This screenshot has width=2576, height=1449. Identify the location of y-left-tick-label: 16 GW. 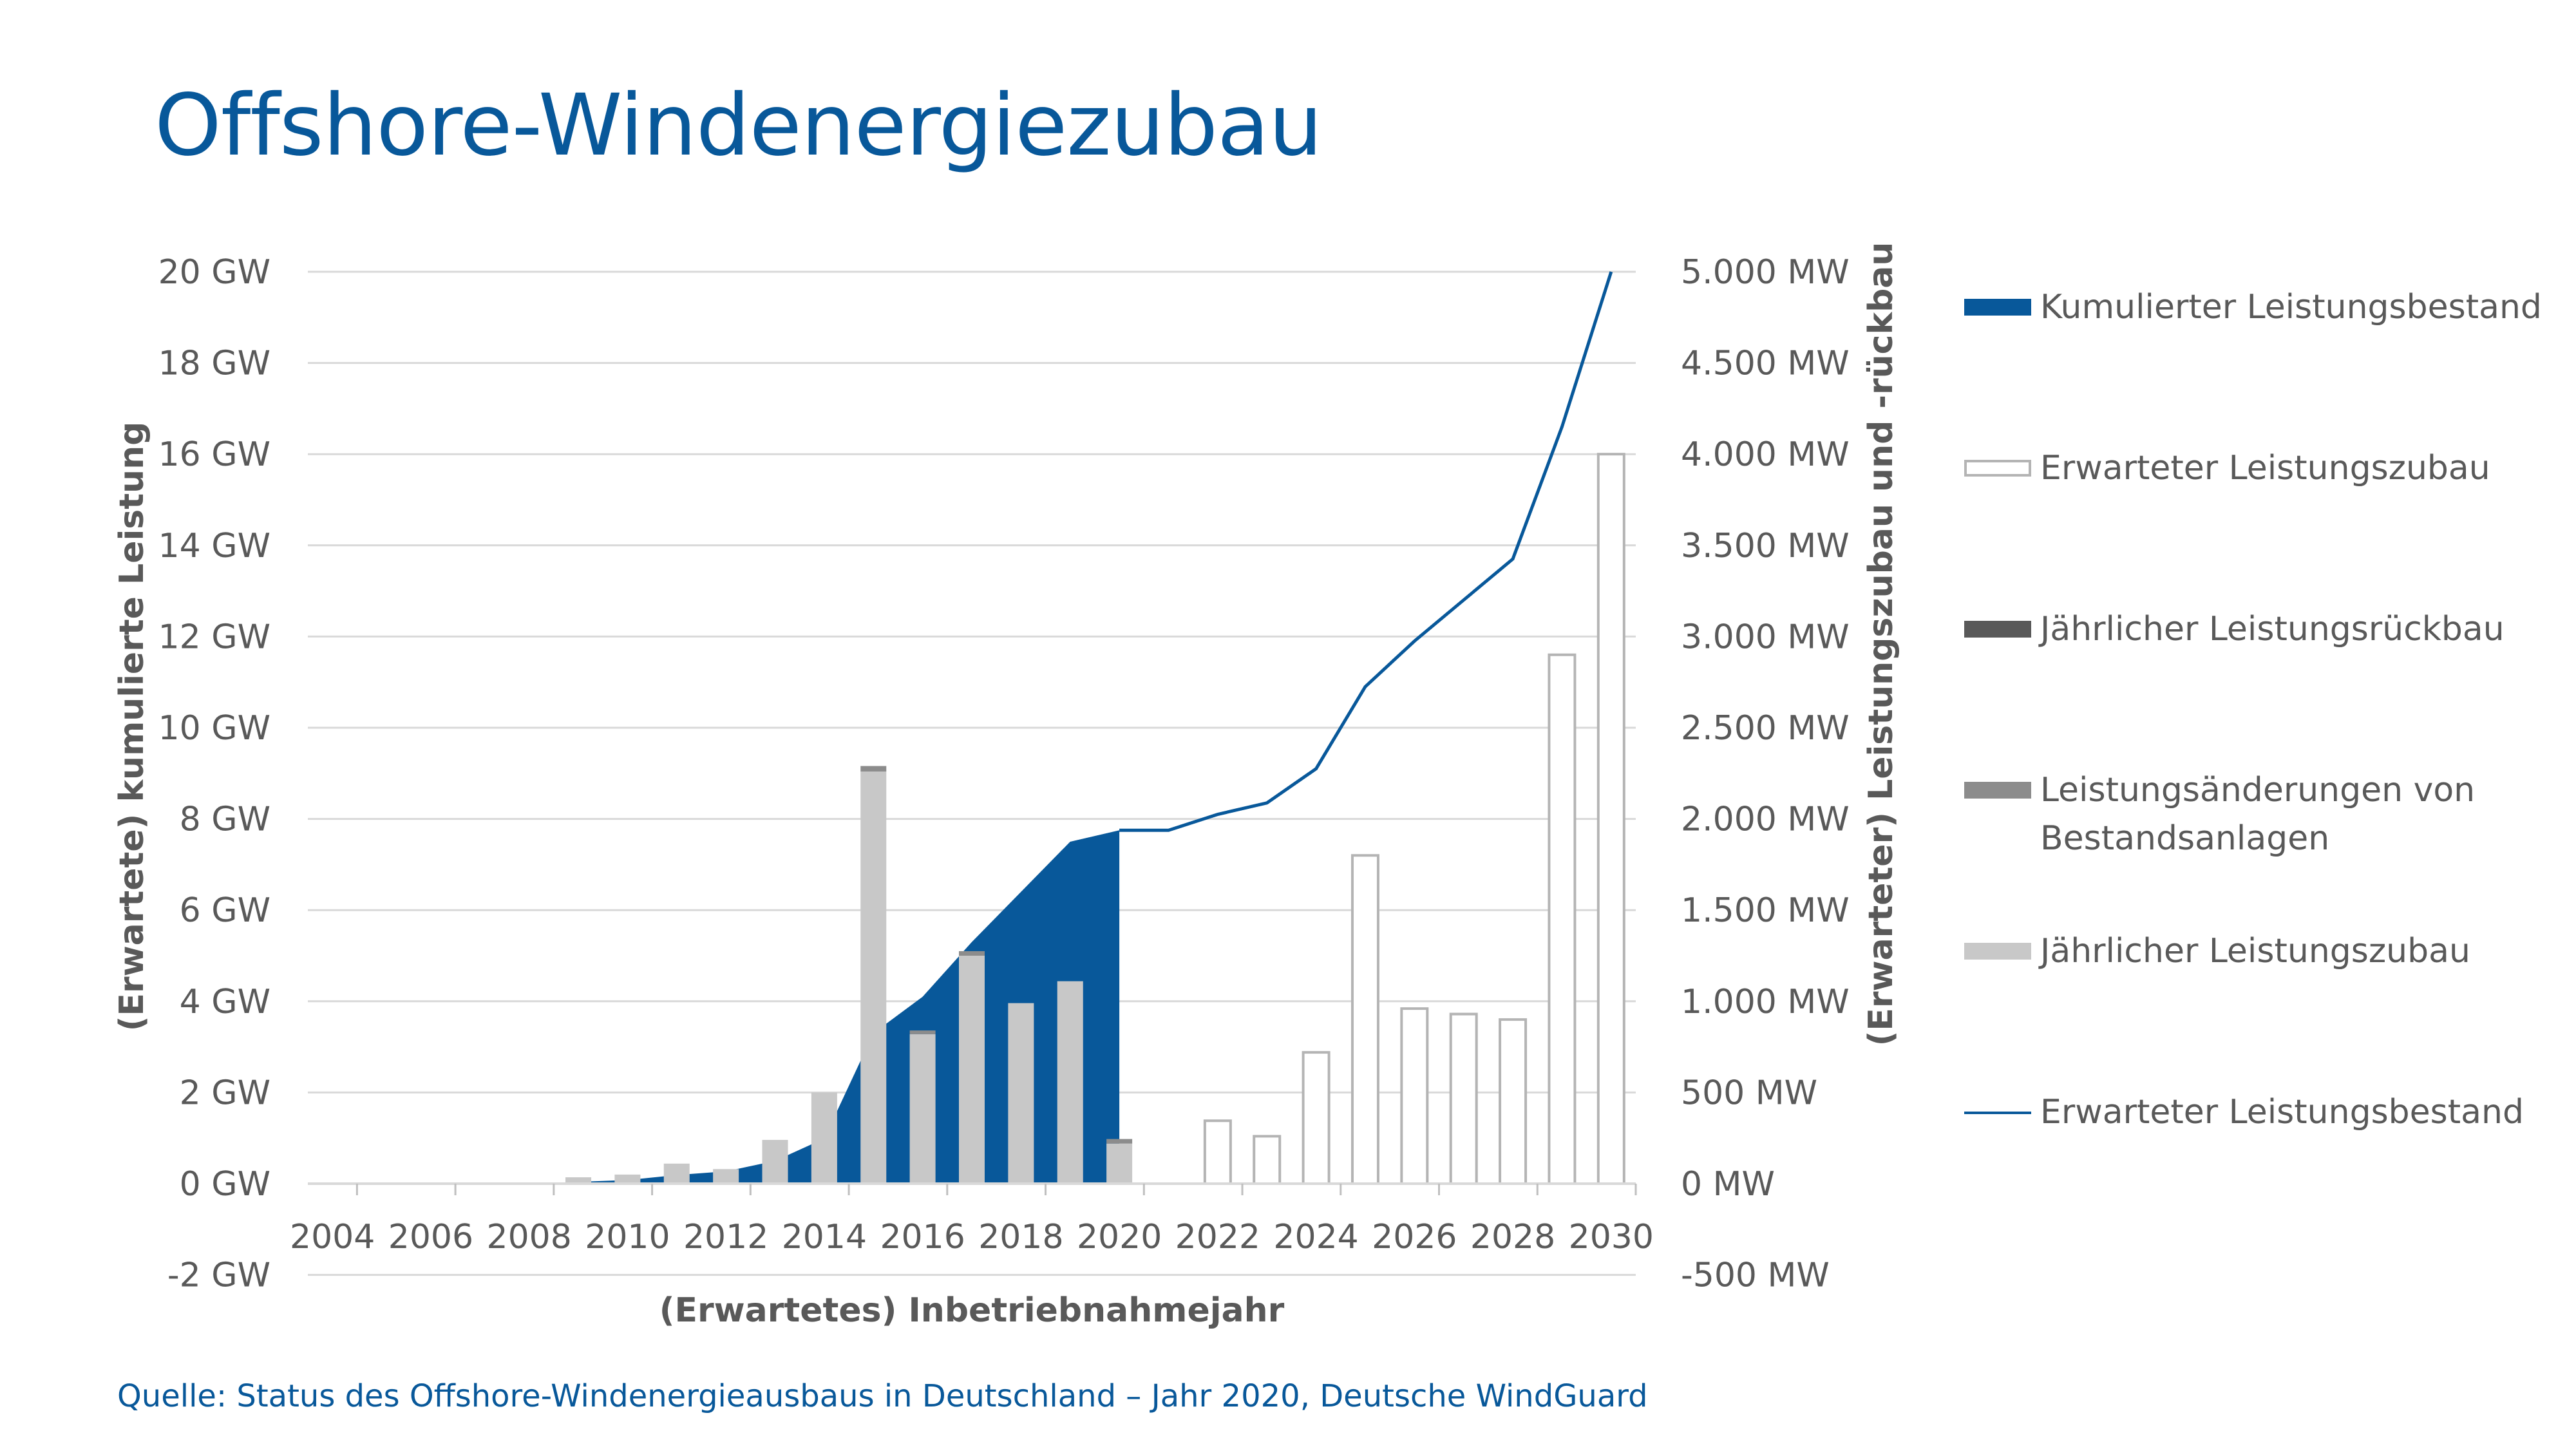
(214, 454).